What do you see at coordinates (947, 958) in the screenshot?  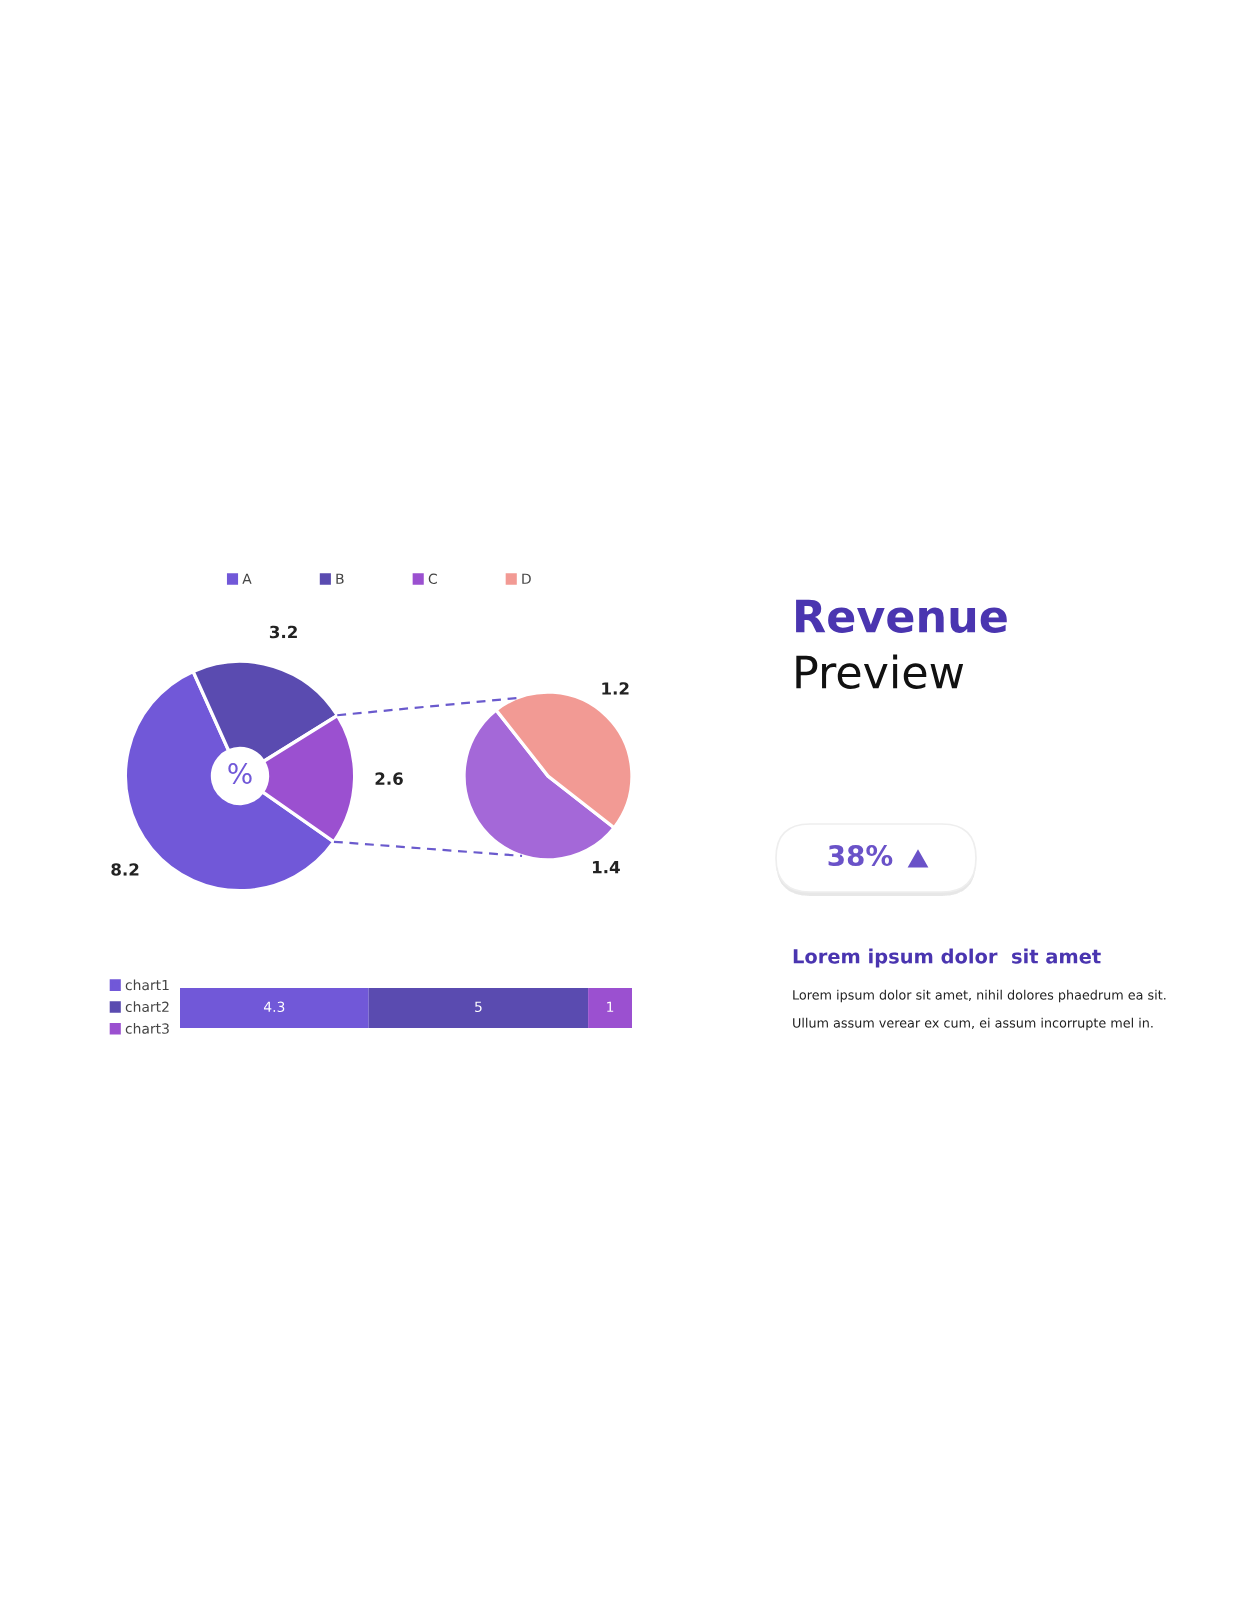 I see `text: Lorem ipsum dolor sit amet` at bounding box center [947, 958].